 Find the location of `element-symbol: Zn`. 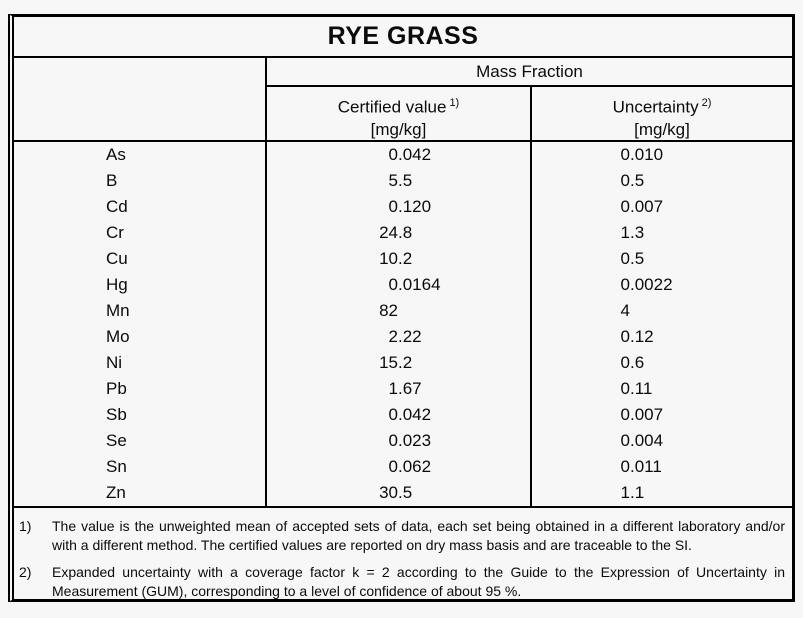

element-symbol: Zn is located at coordinates (116, 492).